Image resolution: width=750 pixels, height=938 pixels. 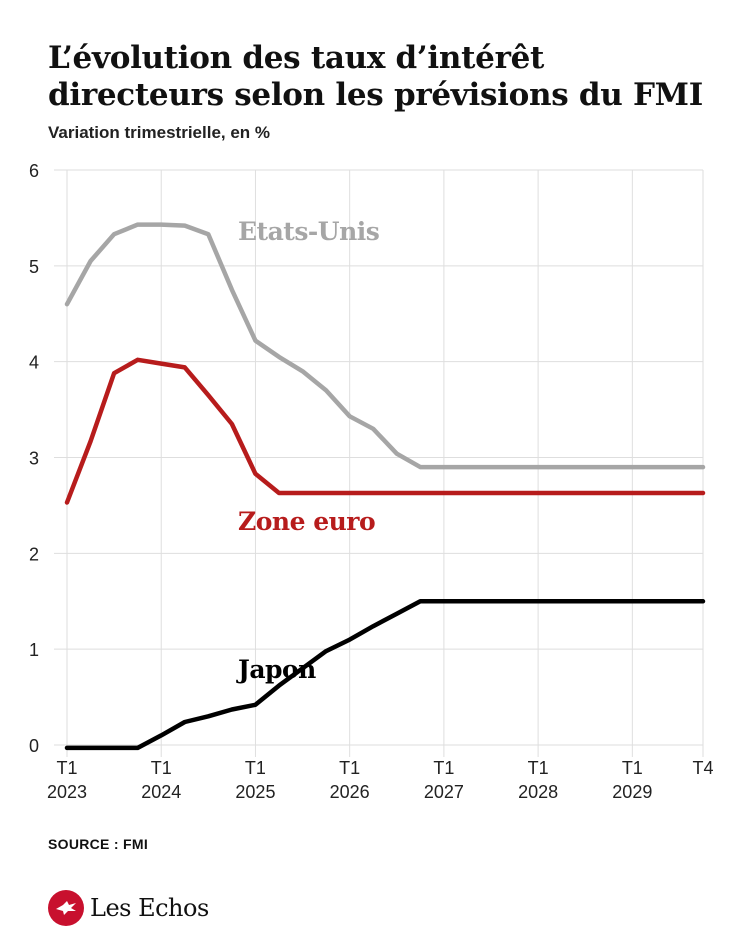 I want to click on logo-text: Les Echos, so click(x=149, y=908).